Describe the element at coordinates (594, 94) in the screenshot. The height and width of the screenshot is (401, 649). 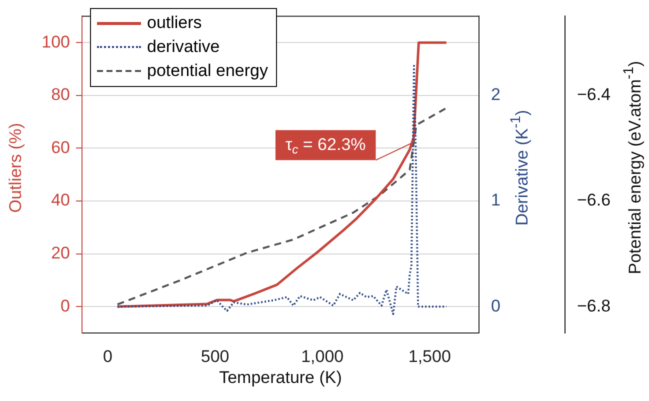
I see `y3-tick-label: −6.4` at that location.